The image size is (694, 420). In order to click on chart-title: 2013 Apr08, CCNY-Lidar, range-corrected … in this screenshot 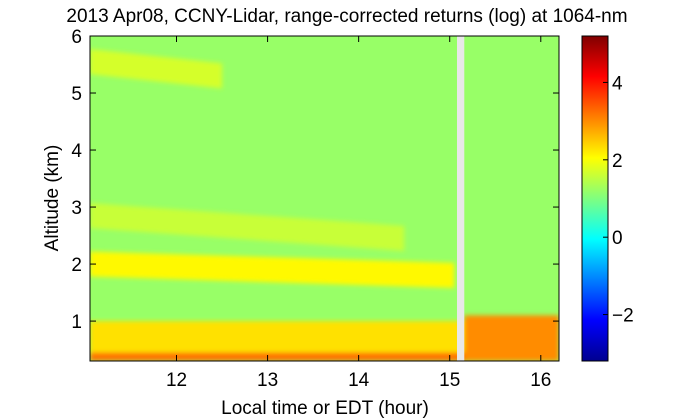, I will do `click(346, 16)`.